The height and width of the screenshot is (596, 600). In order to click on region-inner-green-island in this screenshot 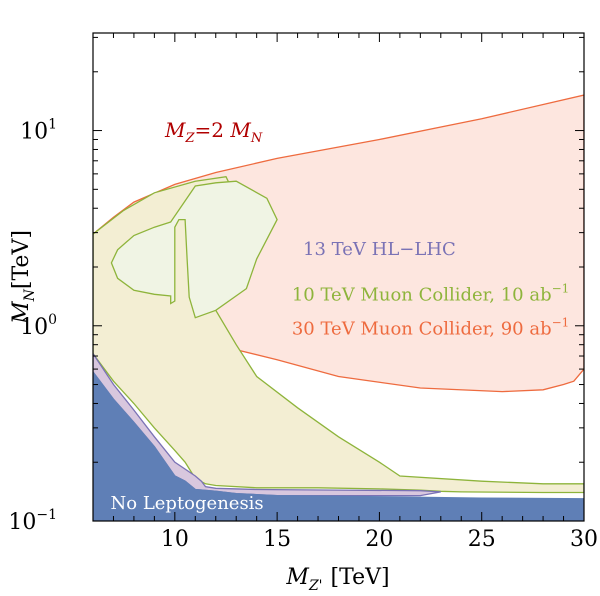, I will do `click(194, 249)`.